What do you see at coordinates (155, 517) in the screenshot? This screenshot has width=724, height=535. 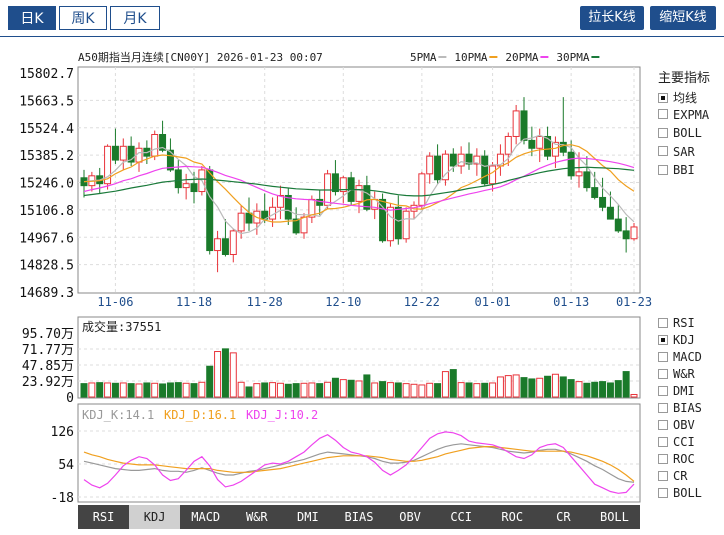 I see `indicator-tab-kdj: KDJ` at bounding box center [155, 517].